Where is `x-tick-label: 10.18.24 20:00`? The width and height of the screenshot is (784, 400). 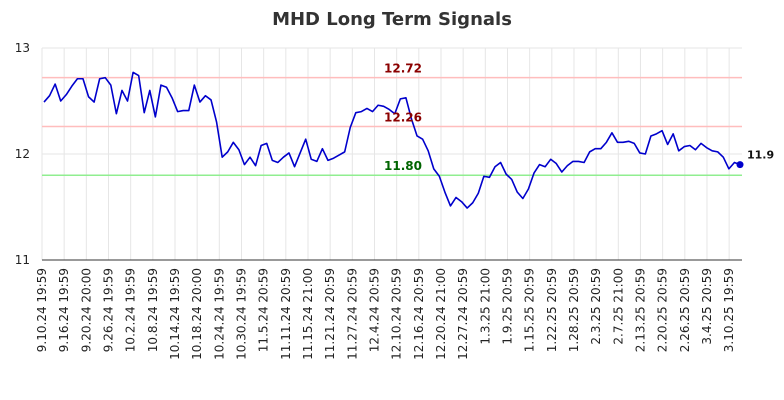 x-tick-label: 10.18.24 20:00 is located at coordinates (197, 314).